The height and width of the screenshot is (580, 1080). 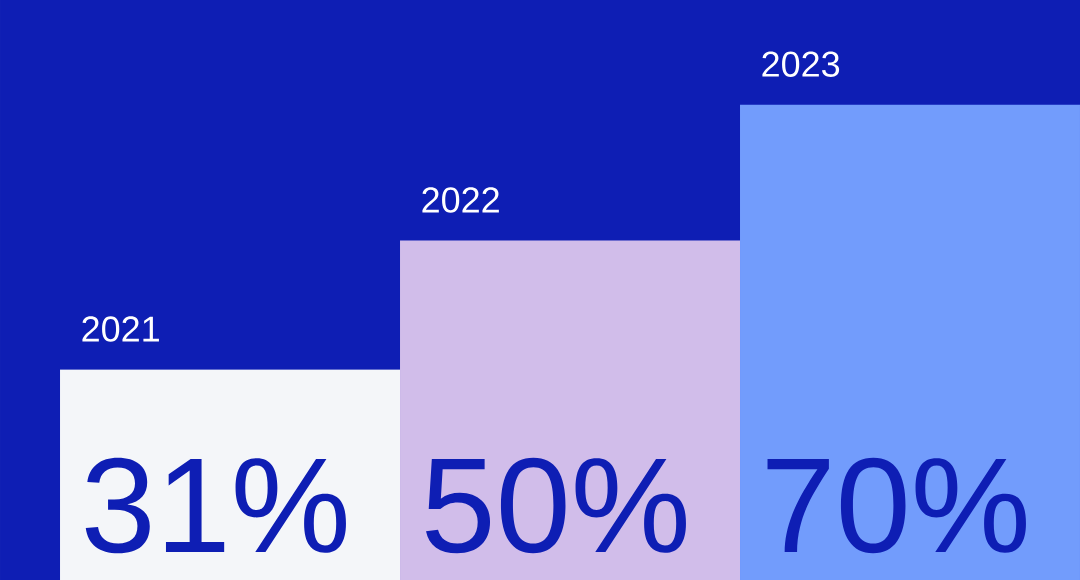 What do you see at coordinates (896, 505) in the screenshot?
I see `data-label: 70%` at bounding box center [896, 505].